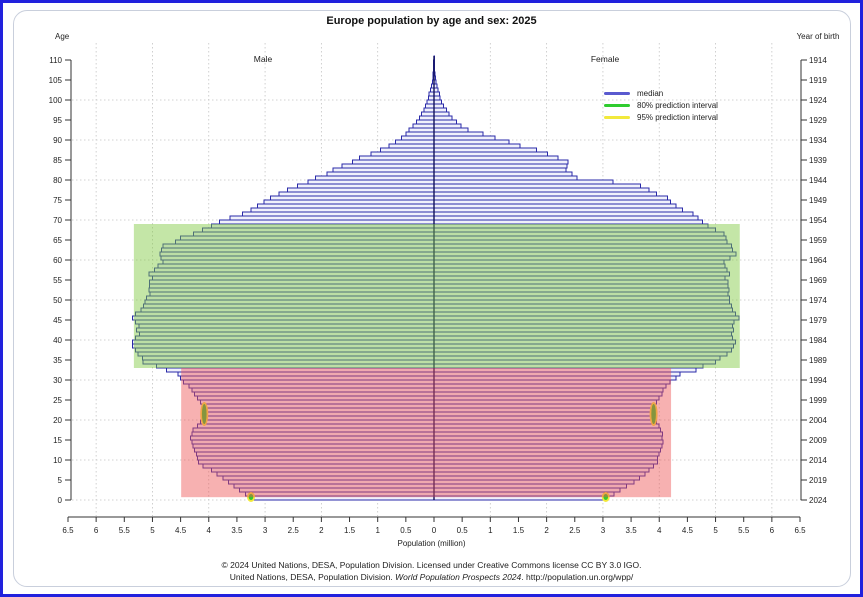 The width and height of the screenshot is (863, 597). I want to click on svg-text: 1989, so click(818, 360).